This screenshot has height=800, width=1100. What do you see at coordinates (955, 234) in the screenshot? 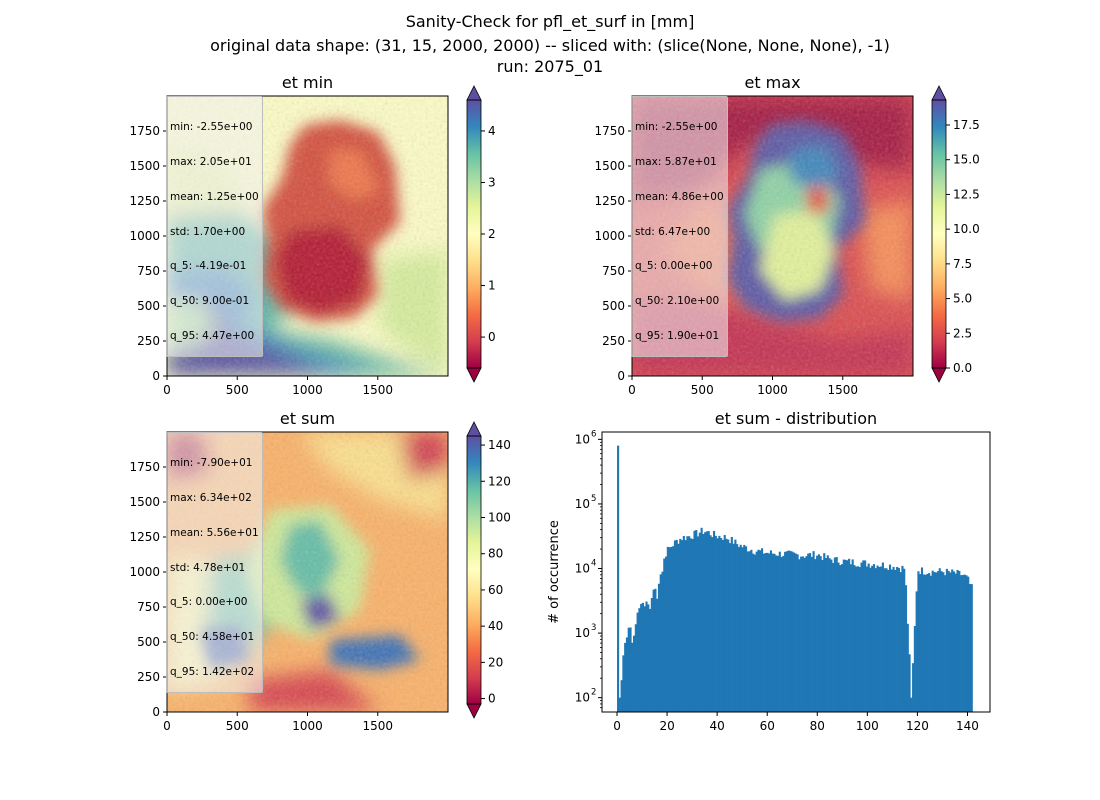
I see `colorbar-et-max: 0.0 2.5 5.0 7.5 10.0 12.5 15.0 17.5` at bounding box center [955, 234].